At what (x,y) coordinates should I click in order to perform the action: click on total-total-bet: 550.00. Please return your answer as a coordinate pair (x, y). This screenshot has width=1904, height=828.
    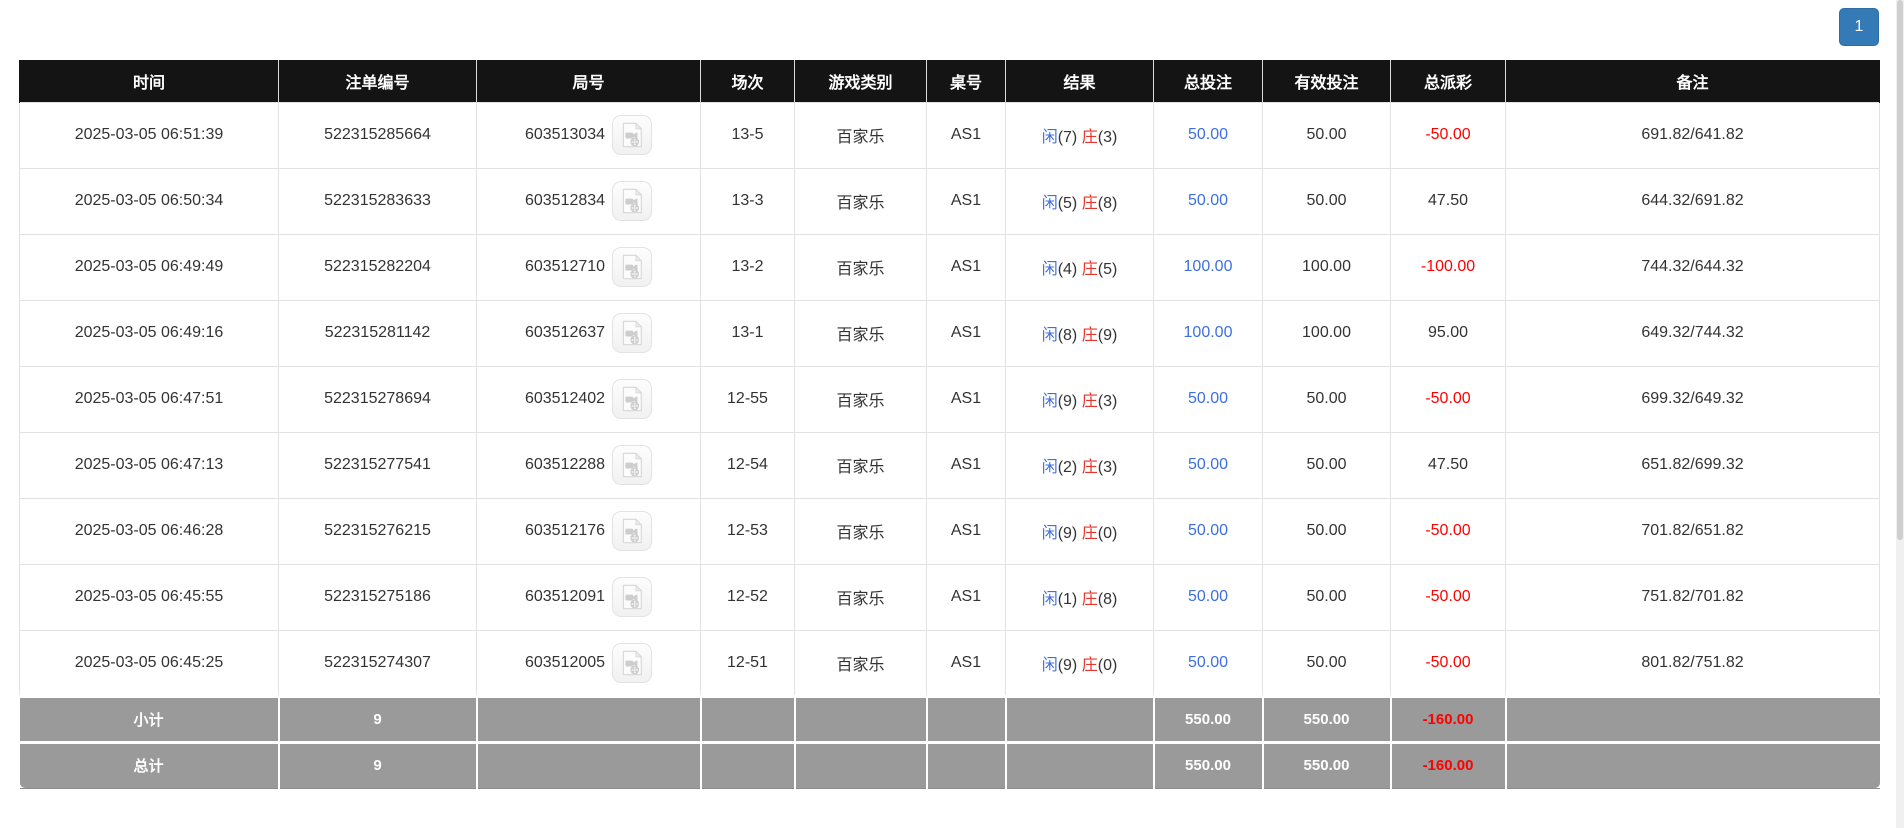
    Looking at the image, I should click on (1207, 764).